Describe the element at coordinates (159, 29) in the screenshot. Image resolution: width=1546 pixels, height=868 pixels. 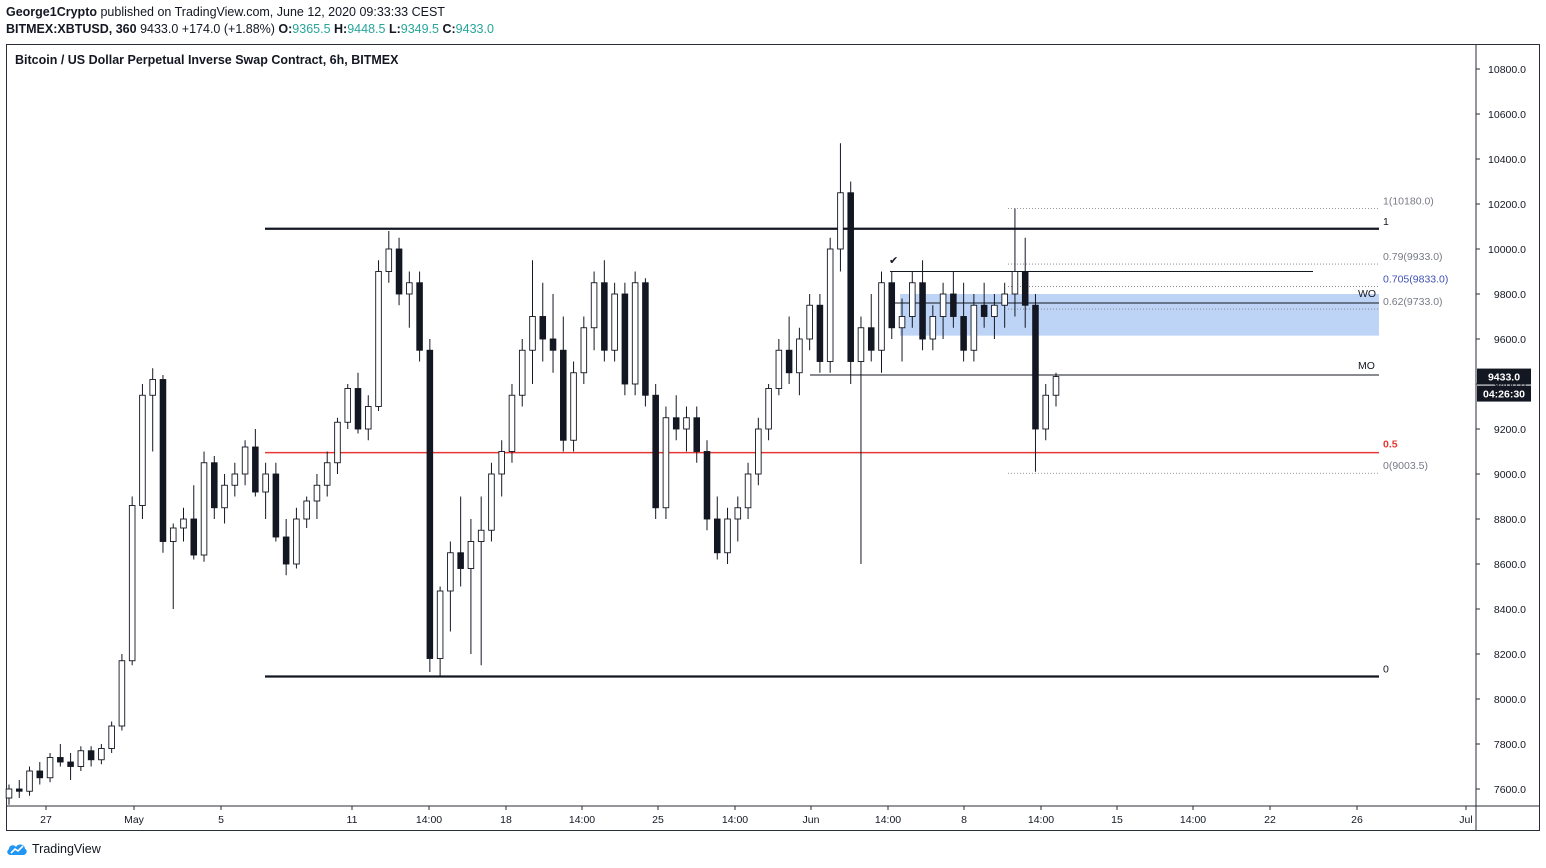
I see `last-price: 9433.0` at that location.